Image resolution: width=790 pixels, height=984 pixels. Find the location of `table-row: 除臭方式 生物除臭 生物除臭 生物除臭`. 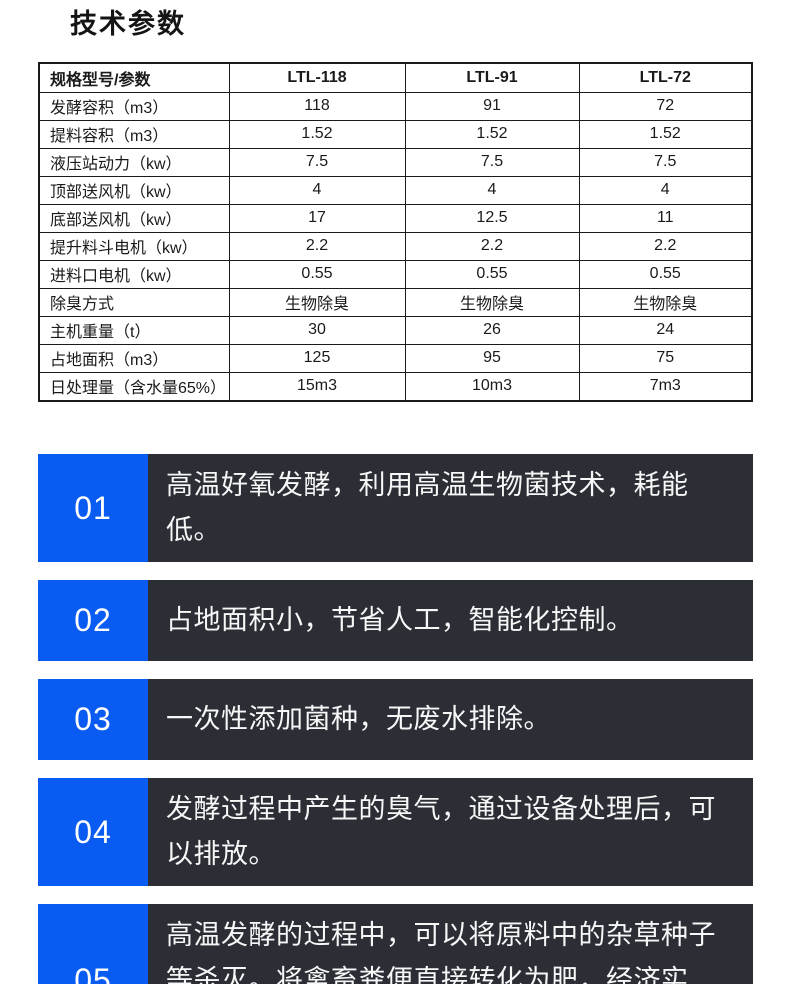

table-row: 除臭方式 生物除臭 生物除臭 生物除臭 is located at coordinates (395, 302).